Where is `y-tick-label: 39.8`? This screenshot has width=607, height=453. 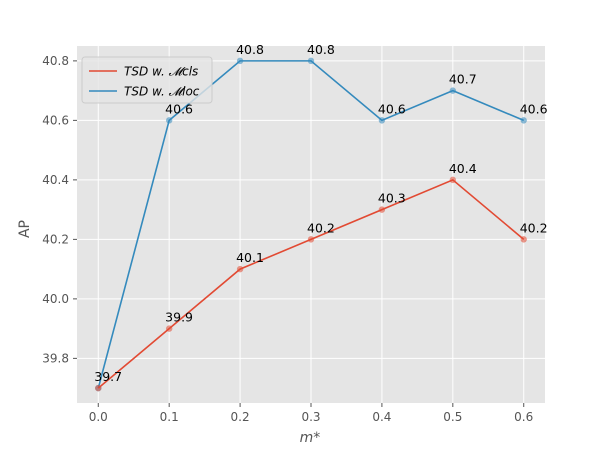 y-tick-label: 39.8 is located at coordinates (55, 358).